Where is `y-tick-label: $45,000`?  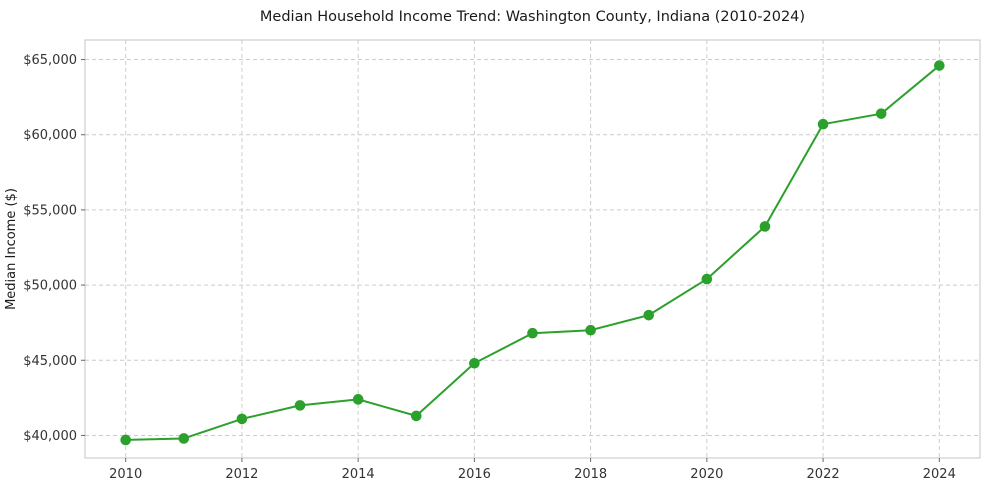 y-tick-label: $45,000 is located at coordinates (50, 361).